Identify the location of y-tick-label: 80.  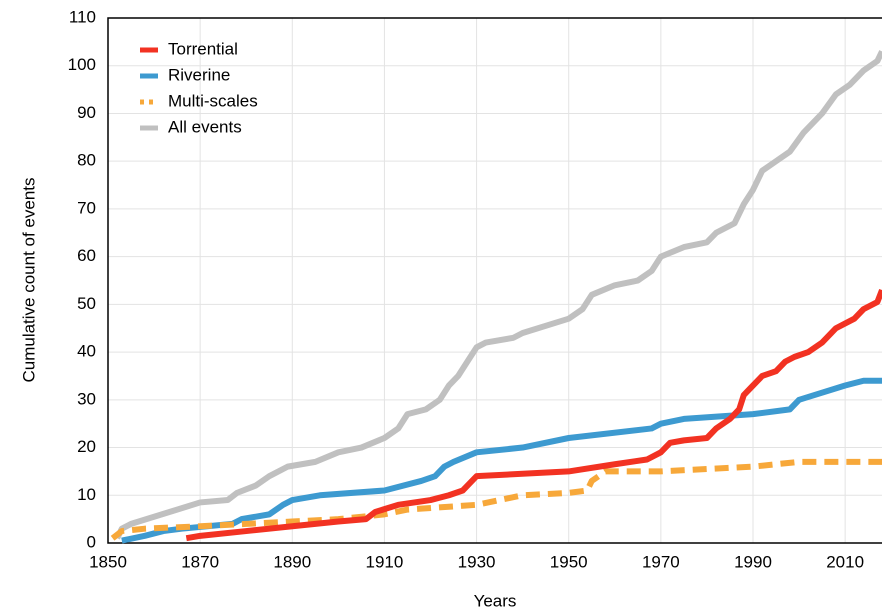
(86, 160).